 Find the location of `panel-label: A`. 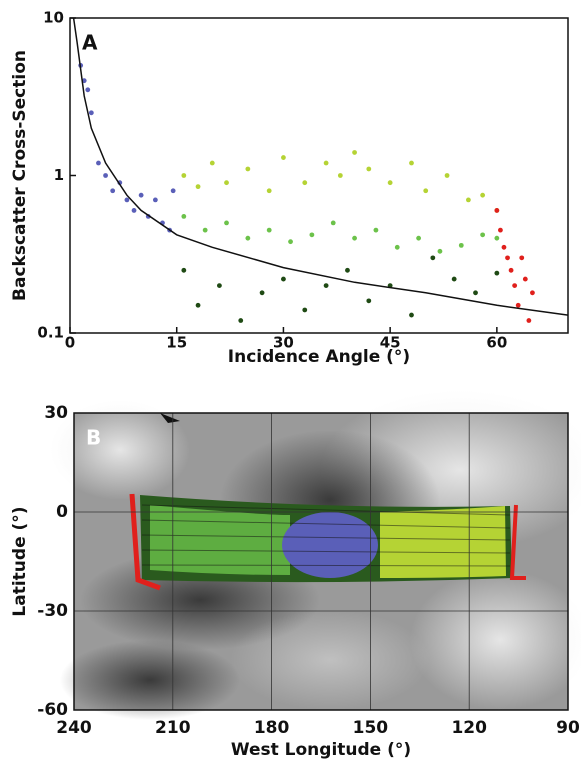

panel-label: A is located at coordinates (90, 43).